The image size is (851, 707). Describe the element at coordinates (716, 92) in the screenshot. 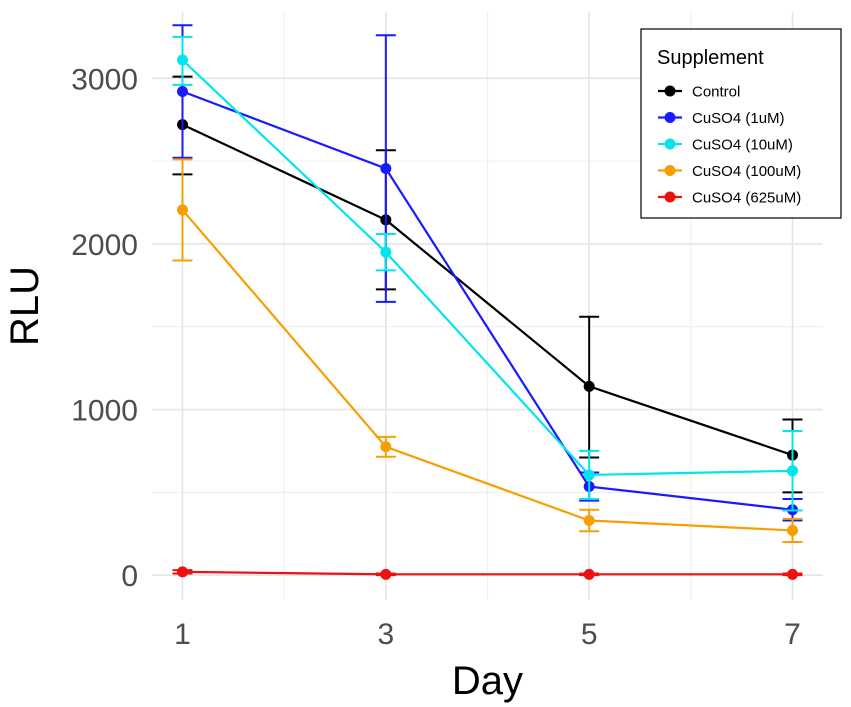

I see `legend-label: Control` at that location.